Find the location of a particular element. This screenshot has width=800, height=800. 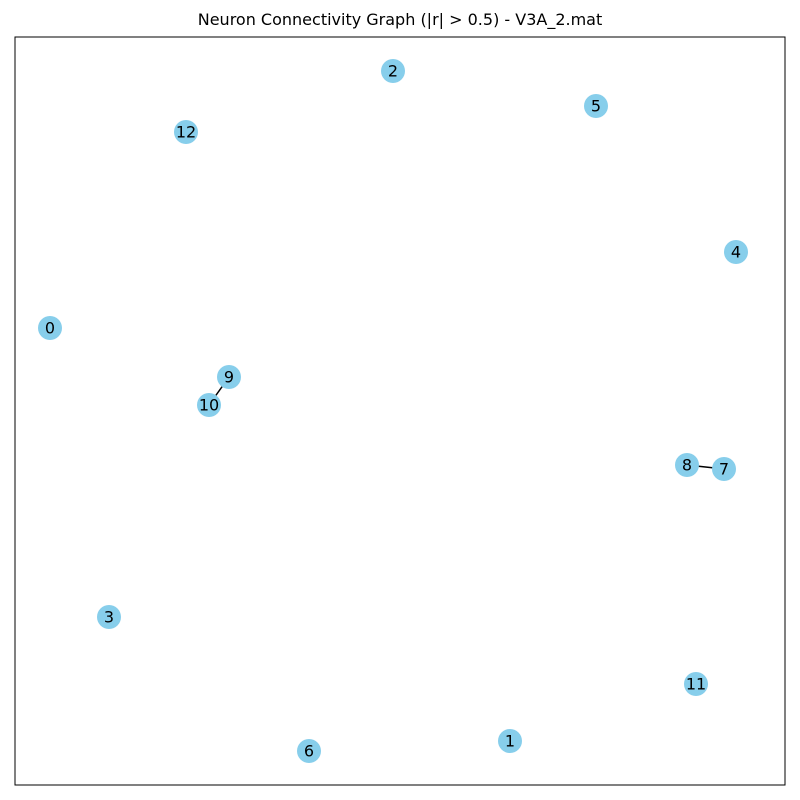

node-label: 4 is located at coordinates (736, 252).